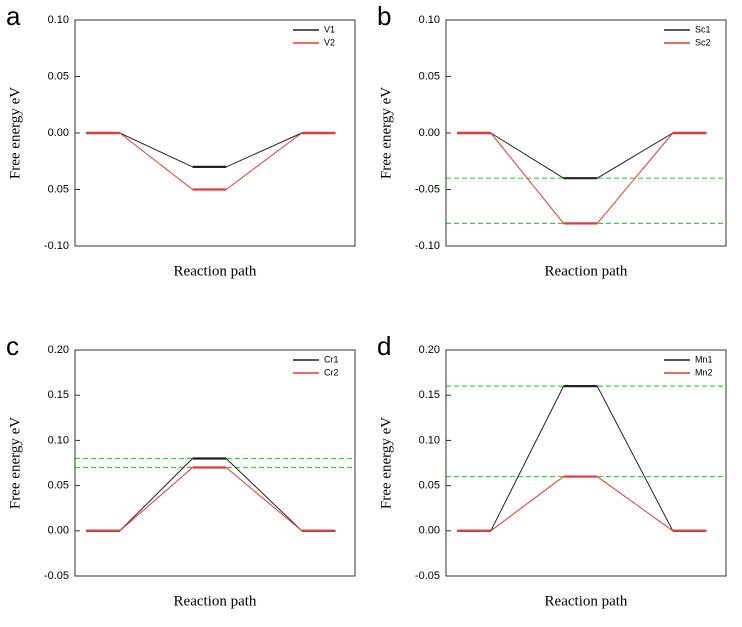  Describe the element at coordinates (12, 346) in the screenshot. I see `panel-letter: c` at that location.